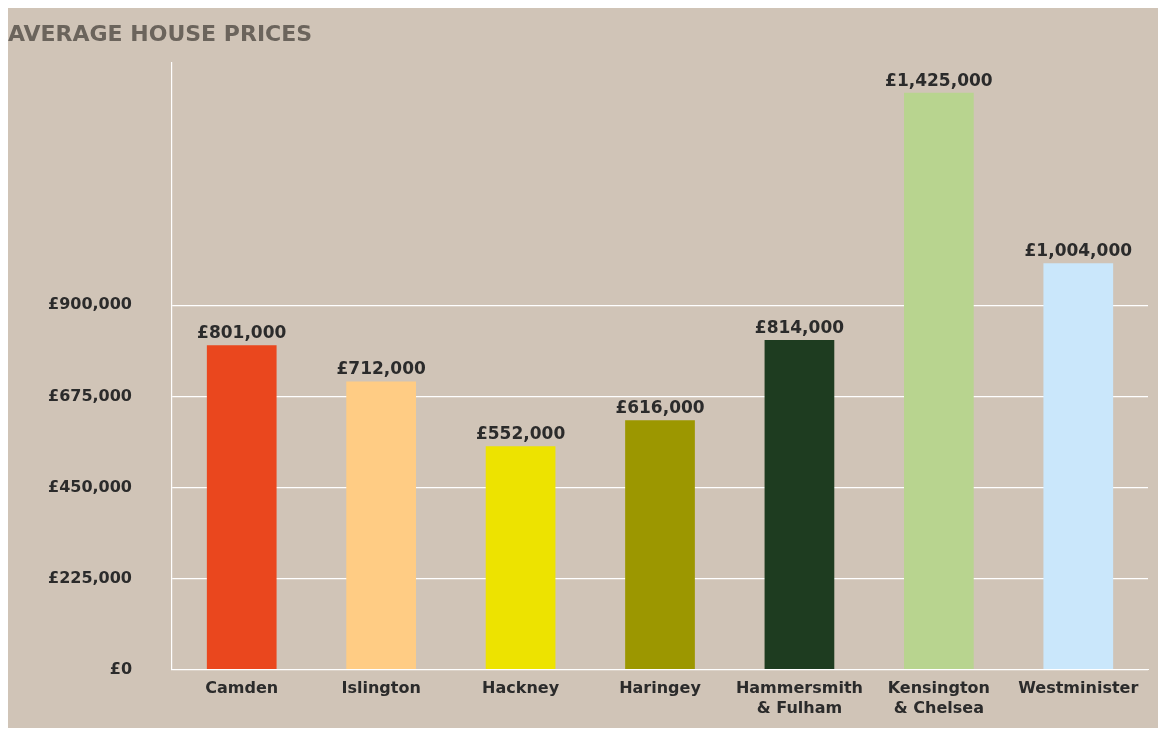  I want to click on data-label: £552,000, so click(520, 433).